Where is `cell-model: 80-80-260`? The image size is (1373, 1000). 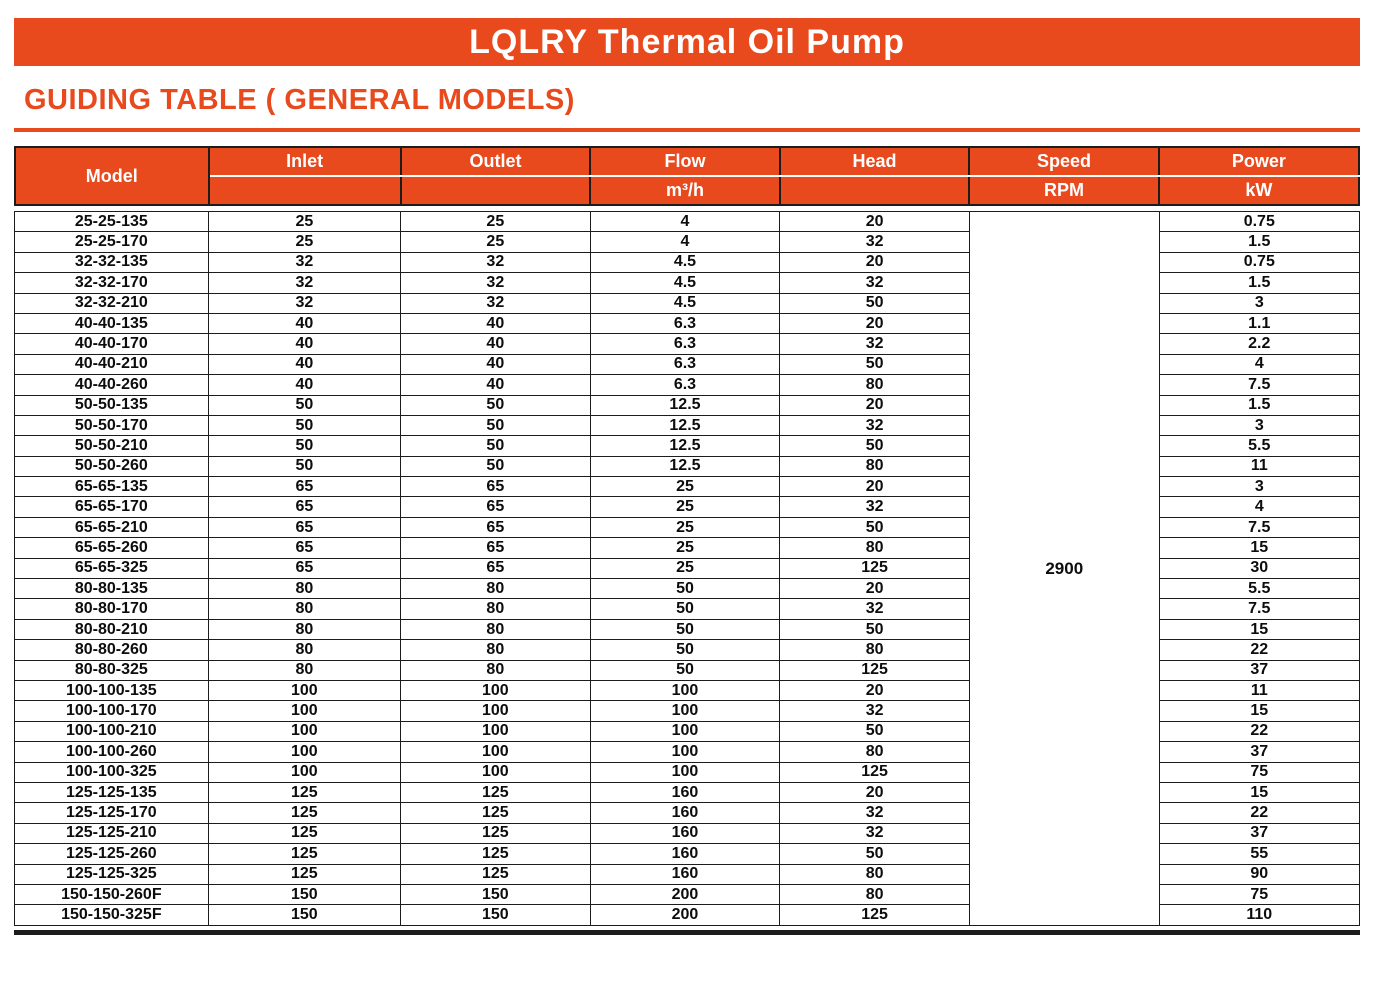 cell-model: 80-80-260 is located at coordinates (111, 650).